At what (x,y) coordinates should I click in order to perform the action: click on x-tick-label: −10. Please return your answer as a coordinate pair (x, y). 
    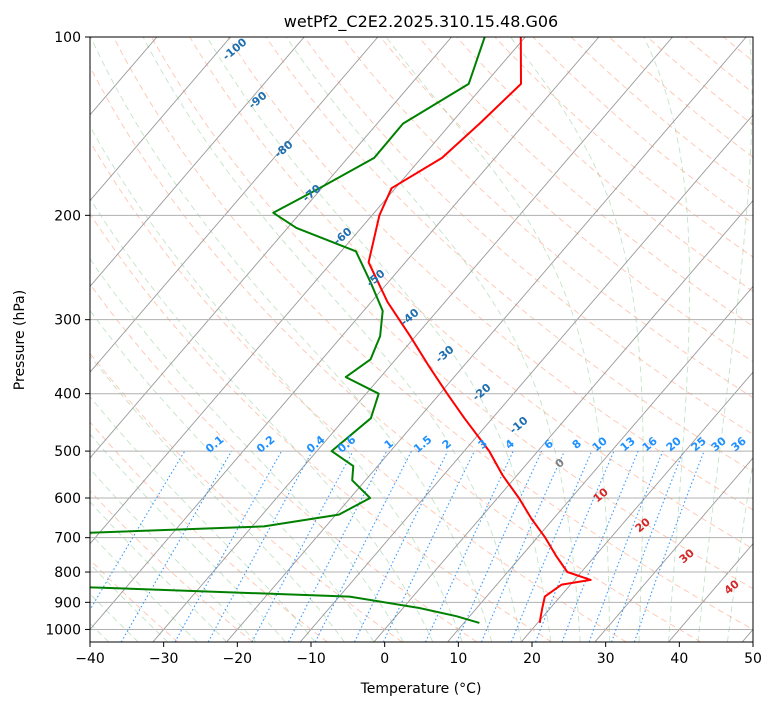
    Looking at the image, I should click on (311, 659).